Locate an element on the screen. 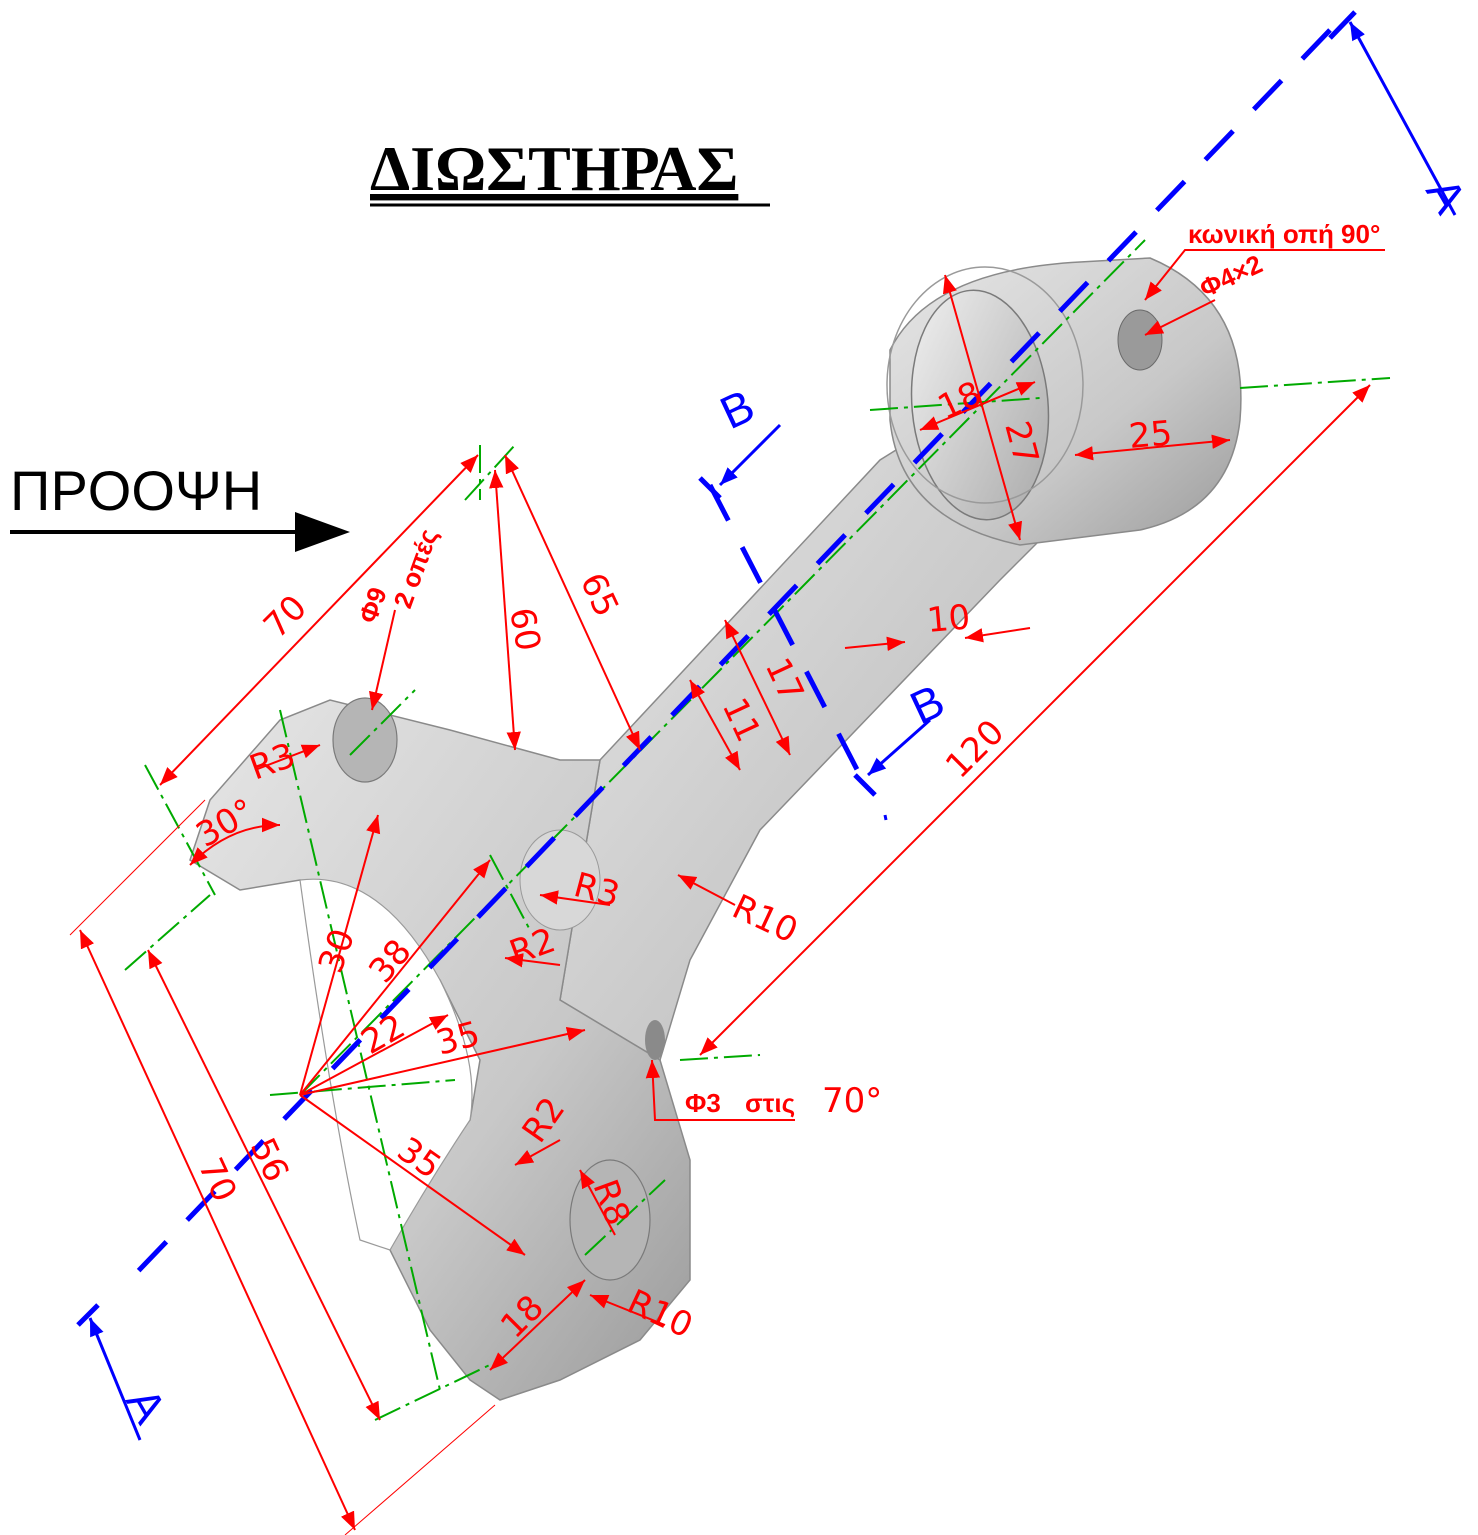 The height and width of the screenshot is (1535, 1478). view-label: ΠΡΟΟΨΗ is located at coordinates (136, 490).